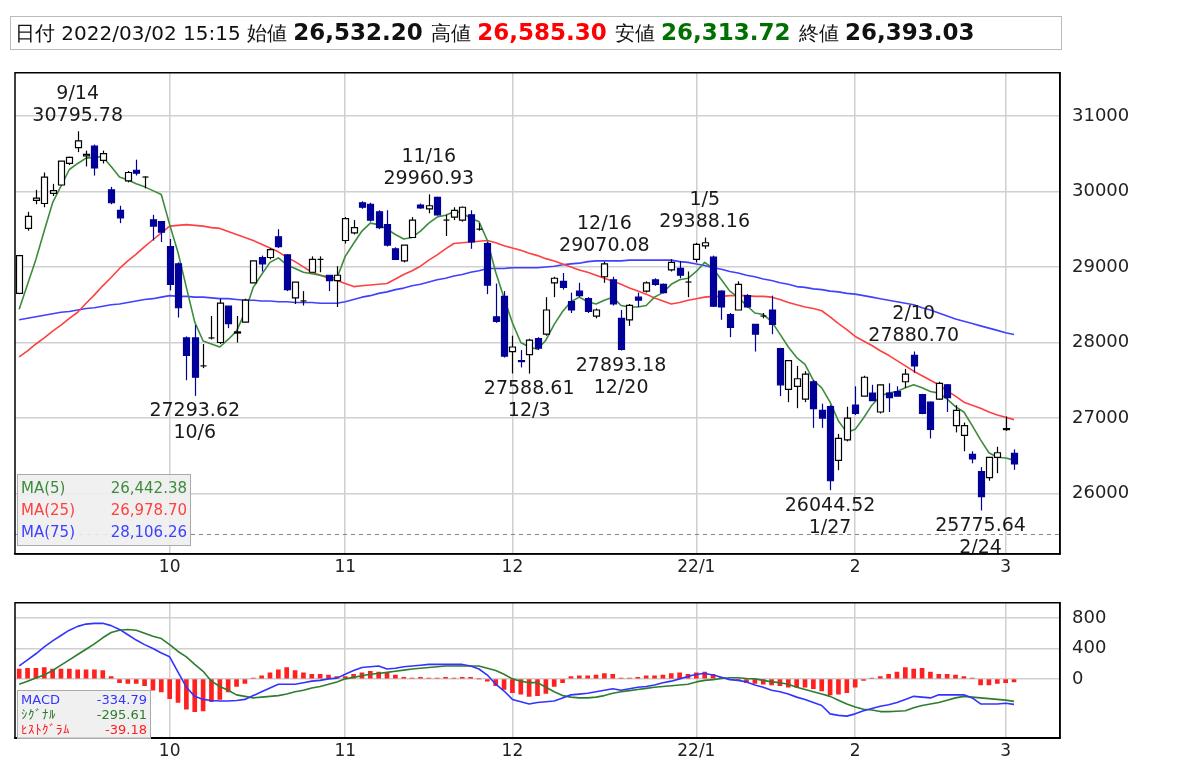 Image resolution: width=1200 pixels, height=761 pixels. I want to click on y-tick-label: 30000, so click(1101, 190).